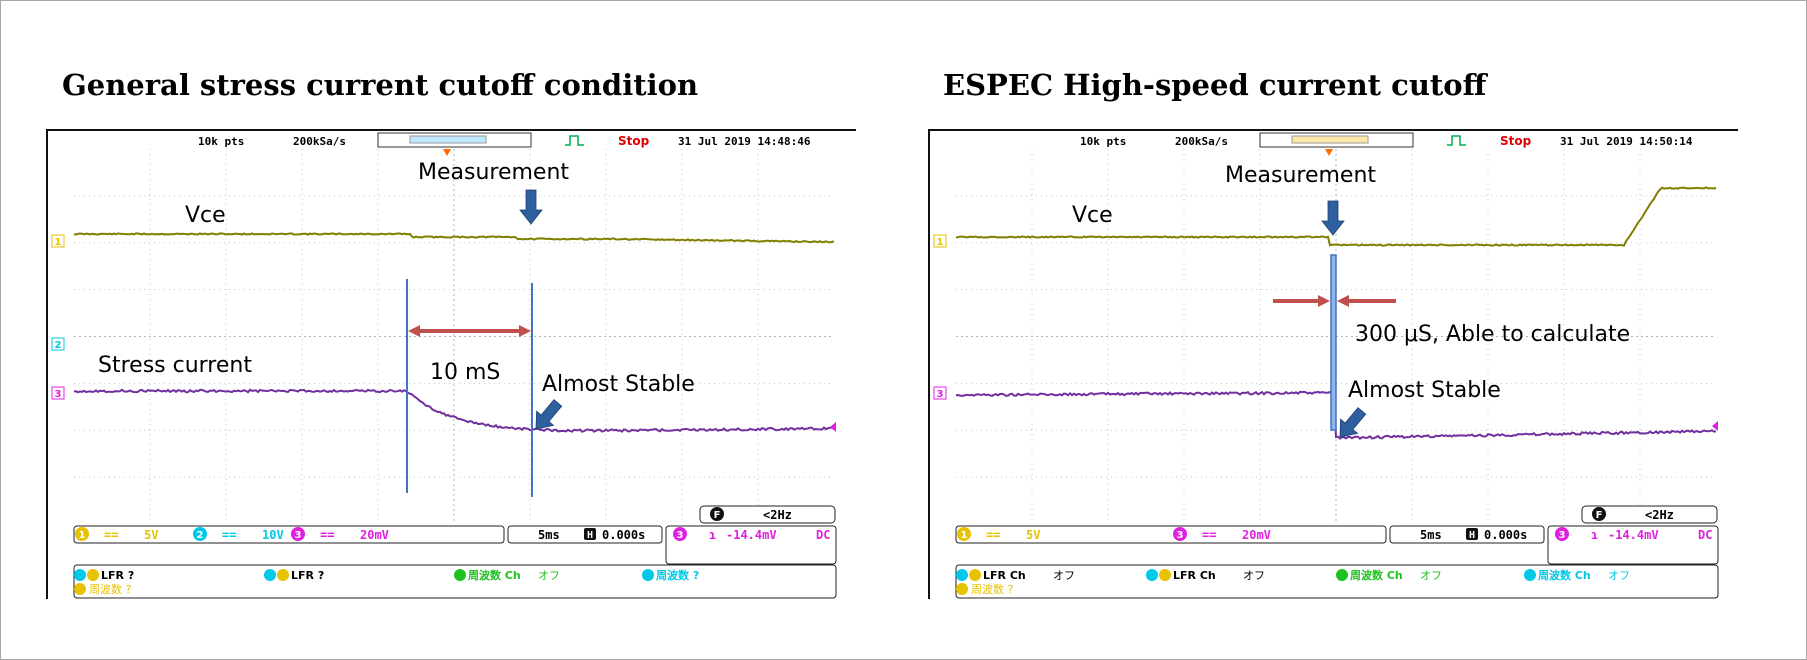 The height and width of the screenshot is (660, 1807). Describe the element at coordinates (1715, 426) in the screenshot. I see `trigger-level-marker` at that location.